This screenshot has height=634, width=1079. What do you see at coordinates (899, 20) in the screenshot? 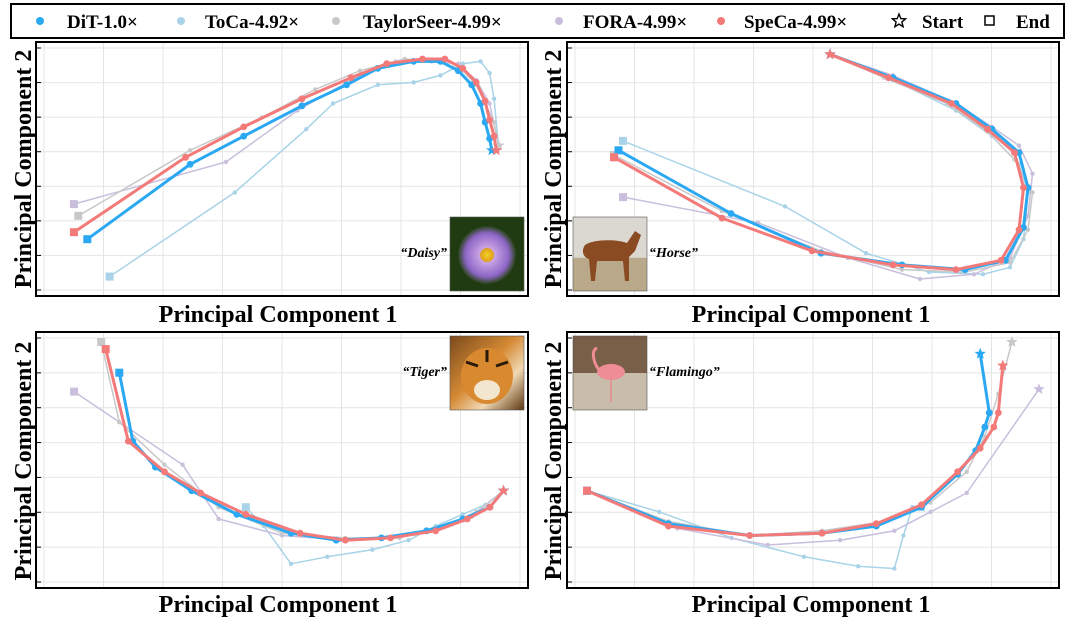
I see `legend-star-icon` at bounding box center [899, 20].